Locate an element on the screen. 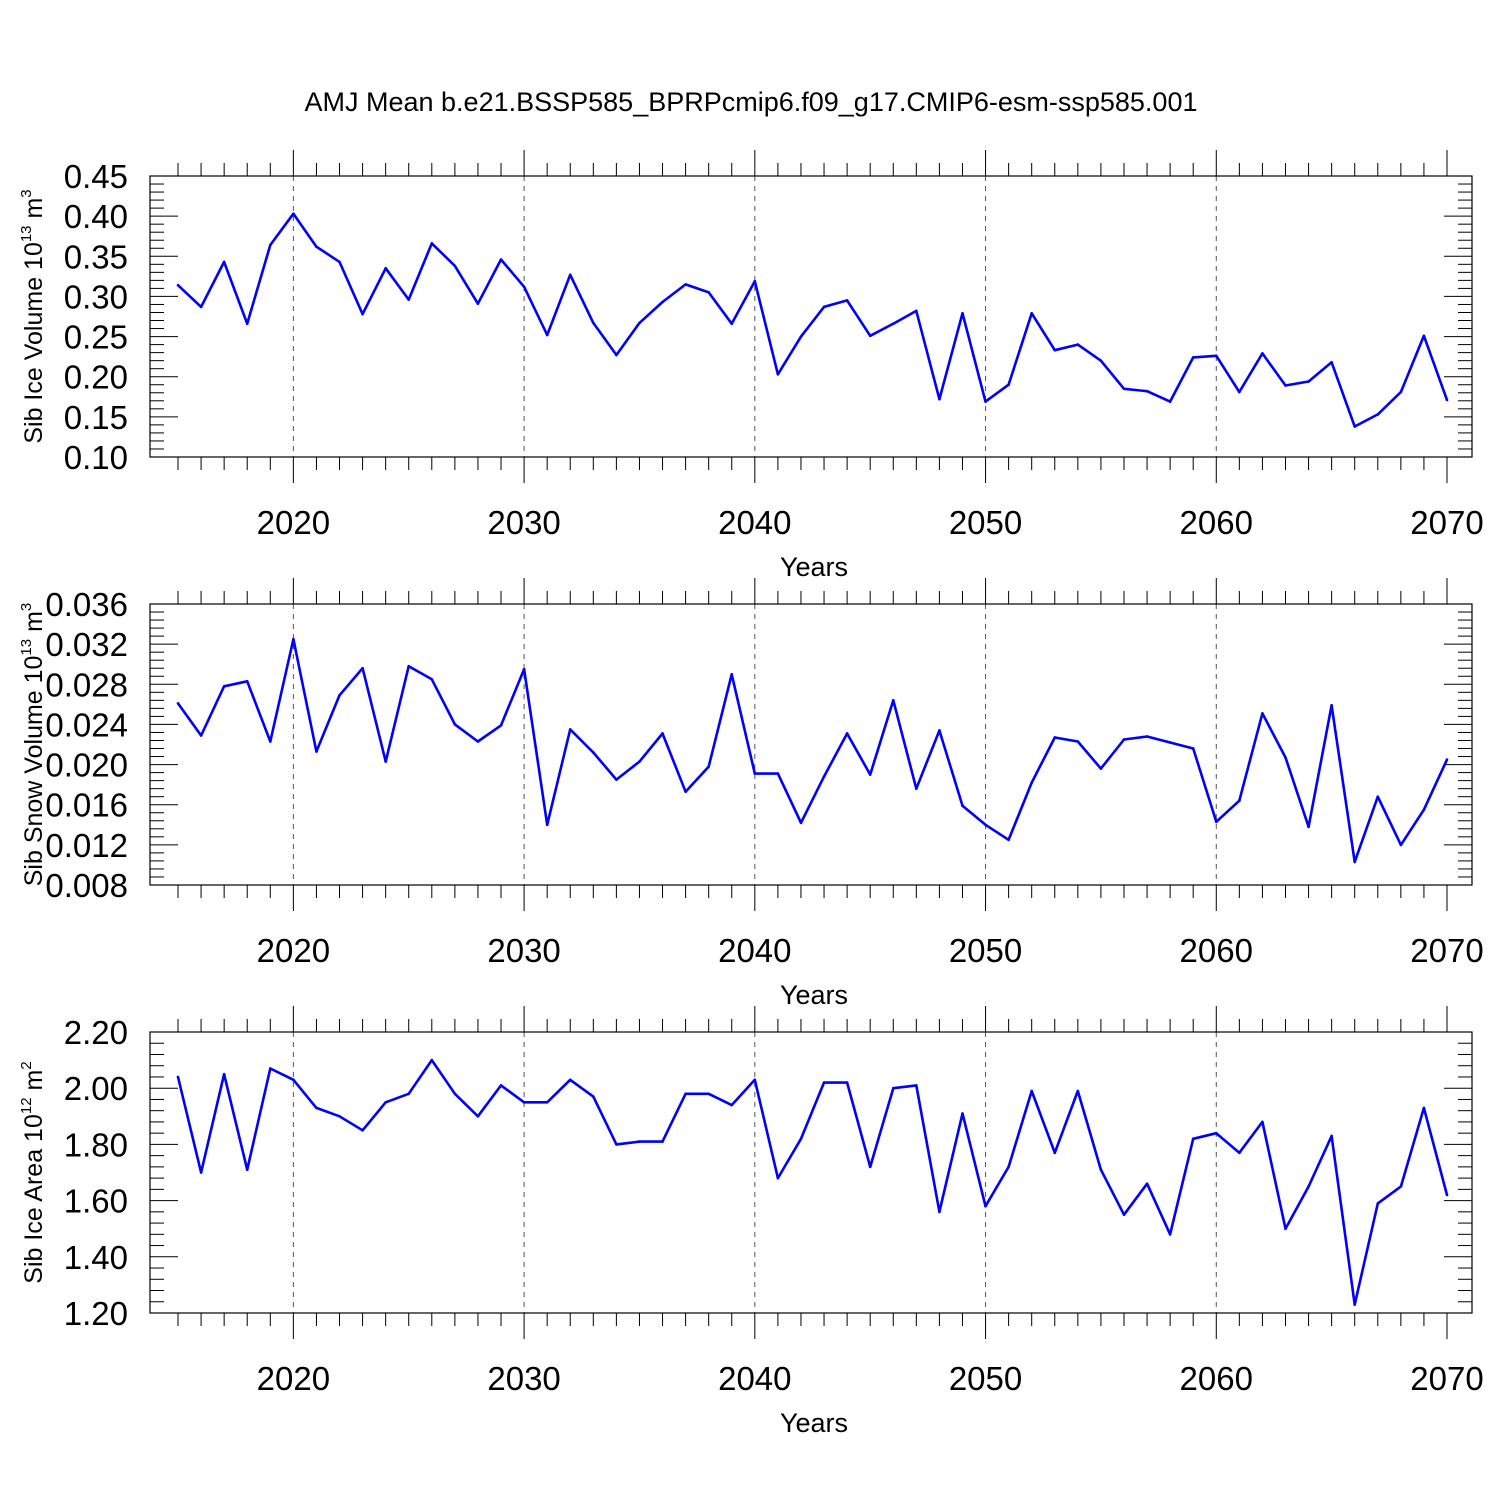 This screenshot has width=1500, height=1500. y-tick-label: 0.45 is located at coordinates (96, 176).